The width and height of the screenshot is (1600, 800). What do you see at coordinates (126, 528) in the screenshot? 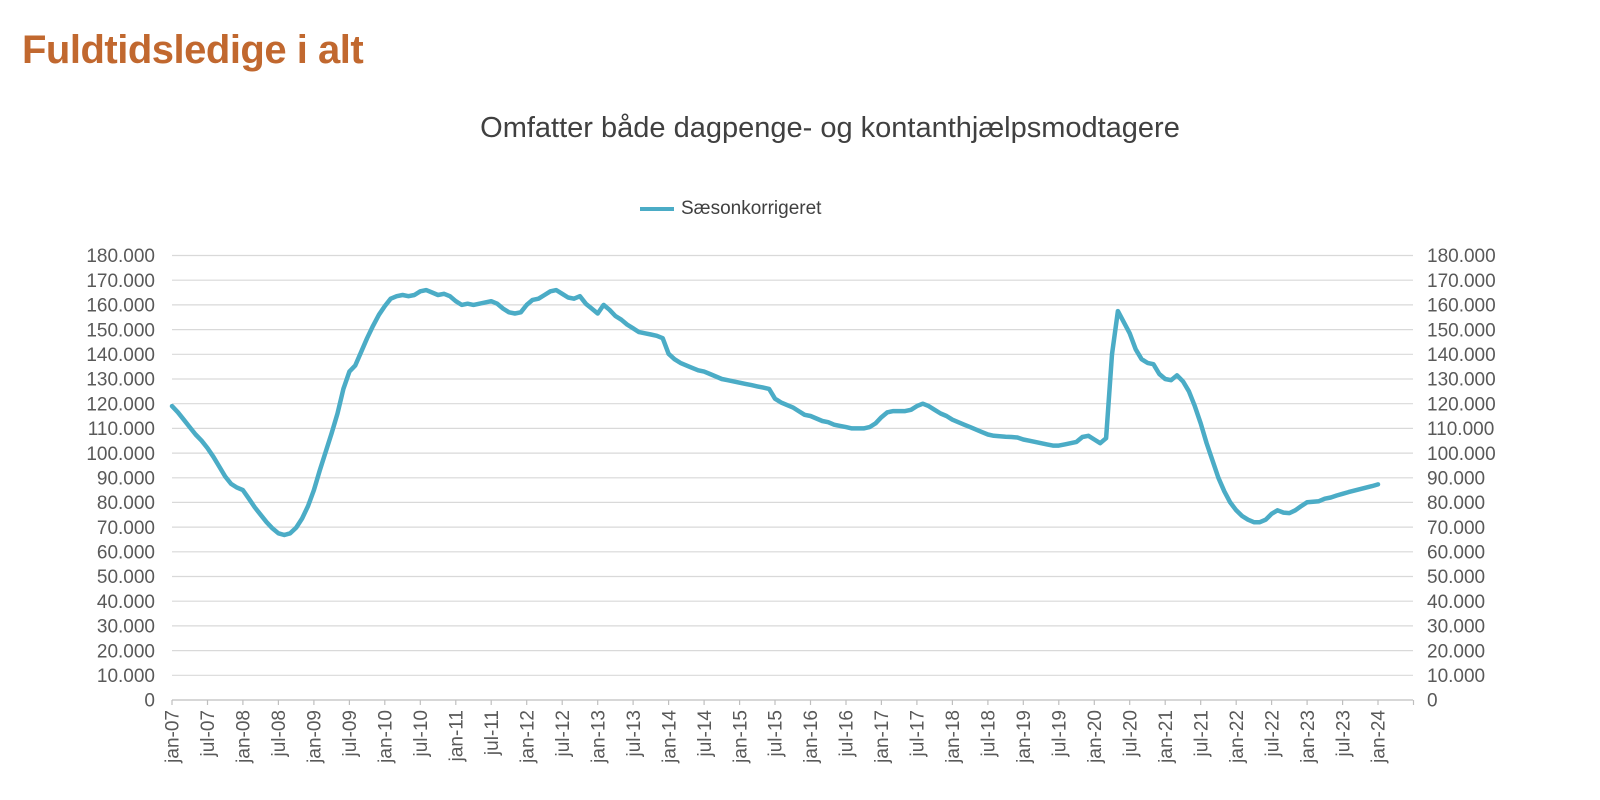
I see `y-tick-label-left: 70.000` at bounding box center [126, 528].